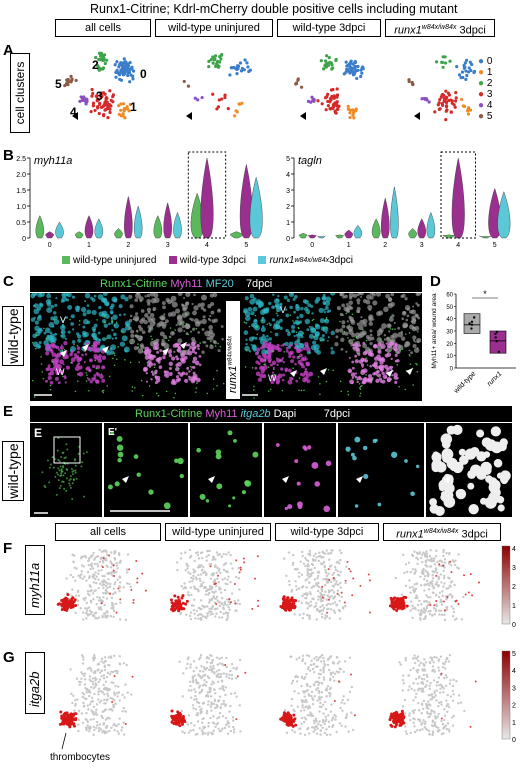 This screenshot has height=768, width=520. I want to click on y-tick-label: 1.0, so click(21, 207).